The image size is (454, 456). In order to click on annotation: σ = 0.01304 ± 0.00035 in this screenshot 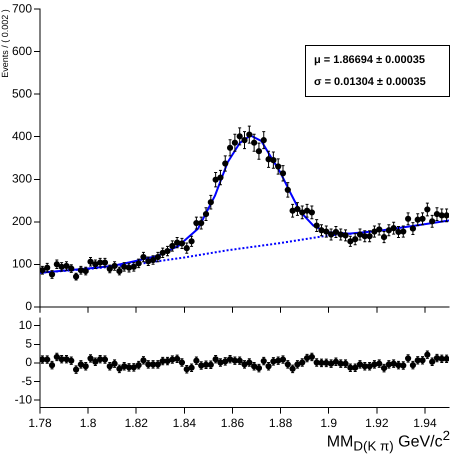, I will do `click(370, 82)`.